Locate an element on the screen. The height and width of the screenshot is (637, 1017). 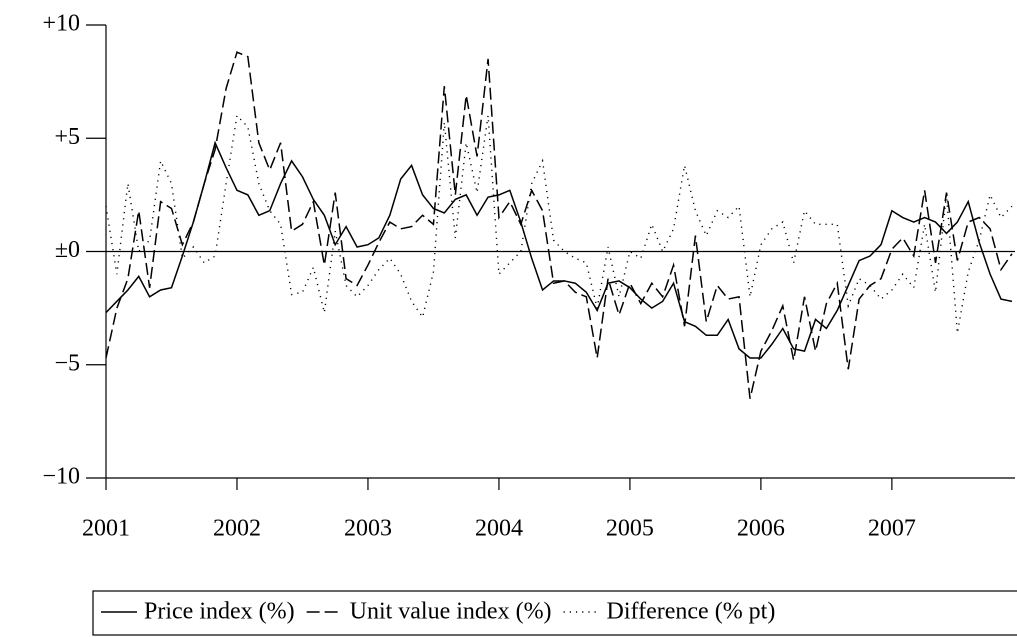
legend-label: Difference (% pt) is located at coordinates (691, 612).